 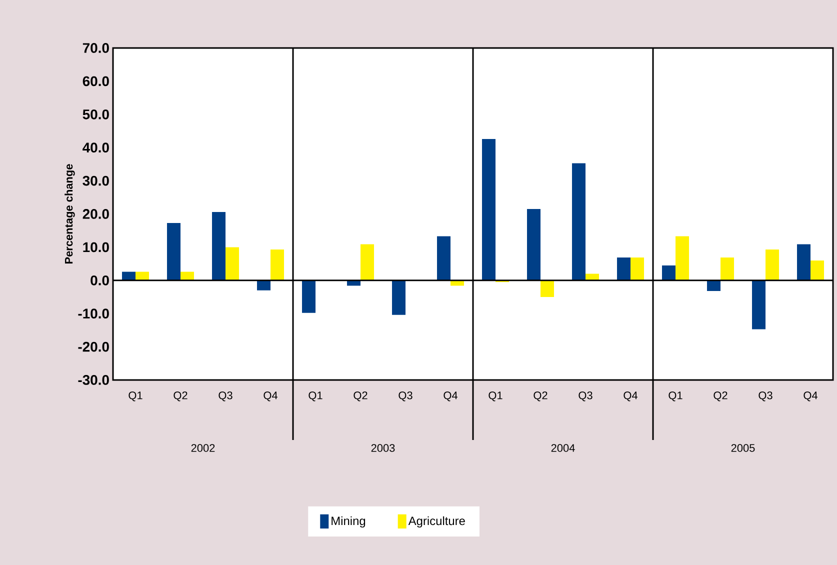 I want to click on y-tick-label: 0.0, so click(x=99, y=280).